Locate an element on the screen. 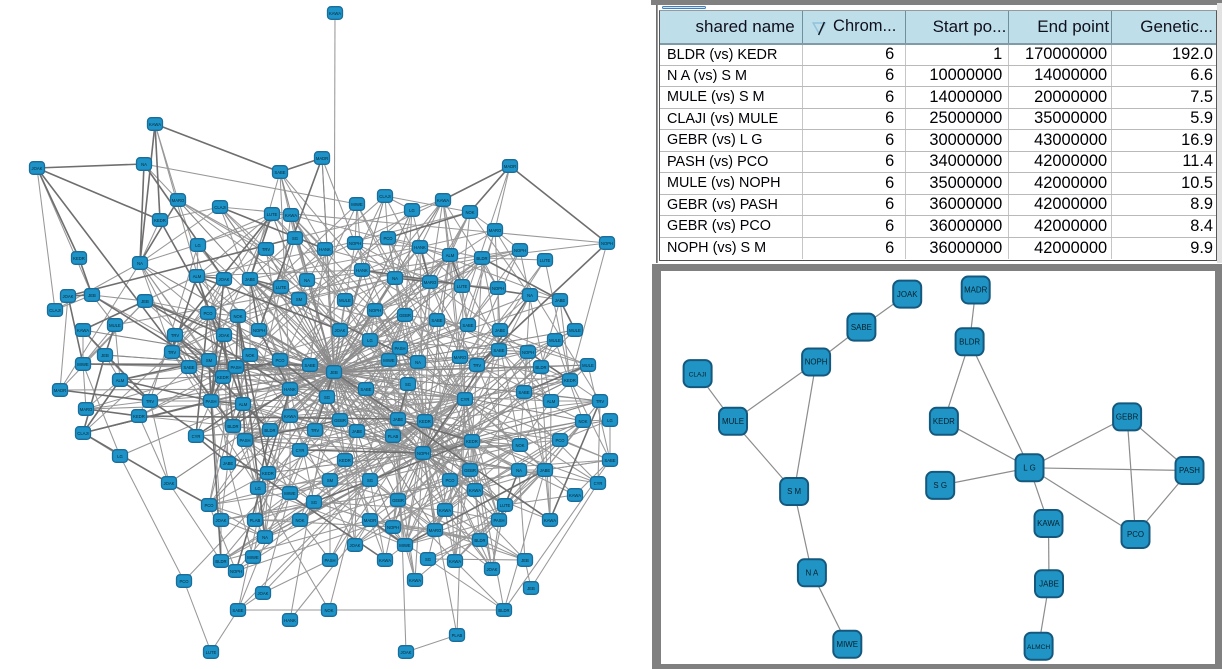 This screenshot has width=1222, height=669. svg-text: L G is located at coordinates (1029, 467).